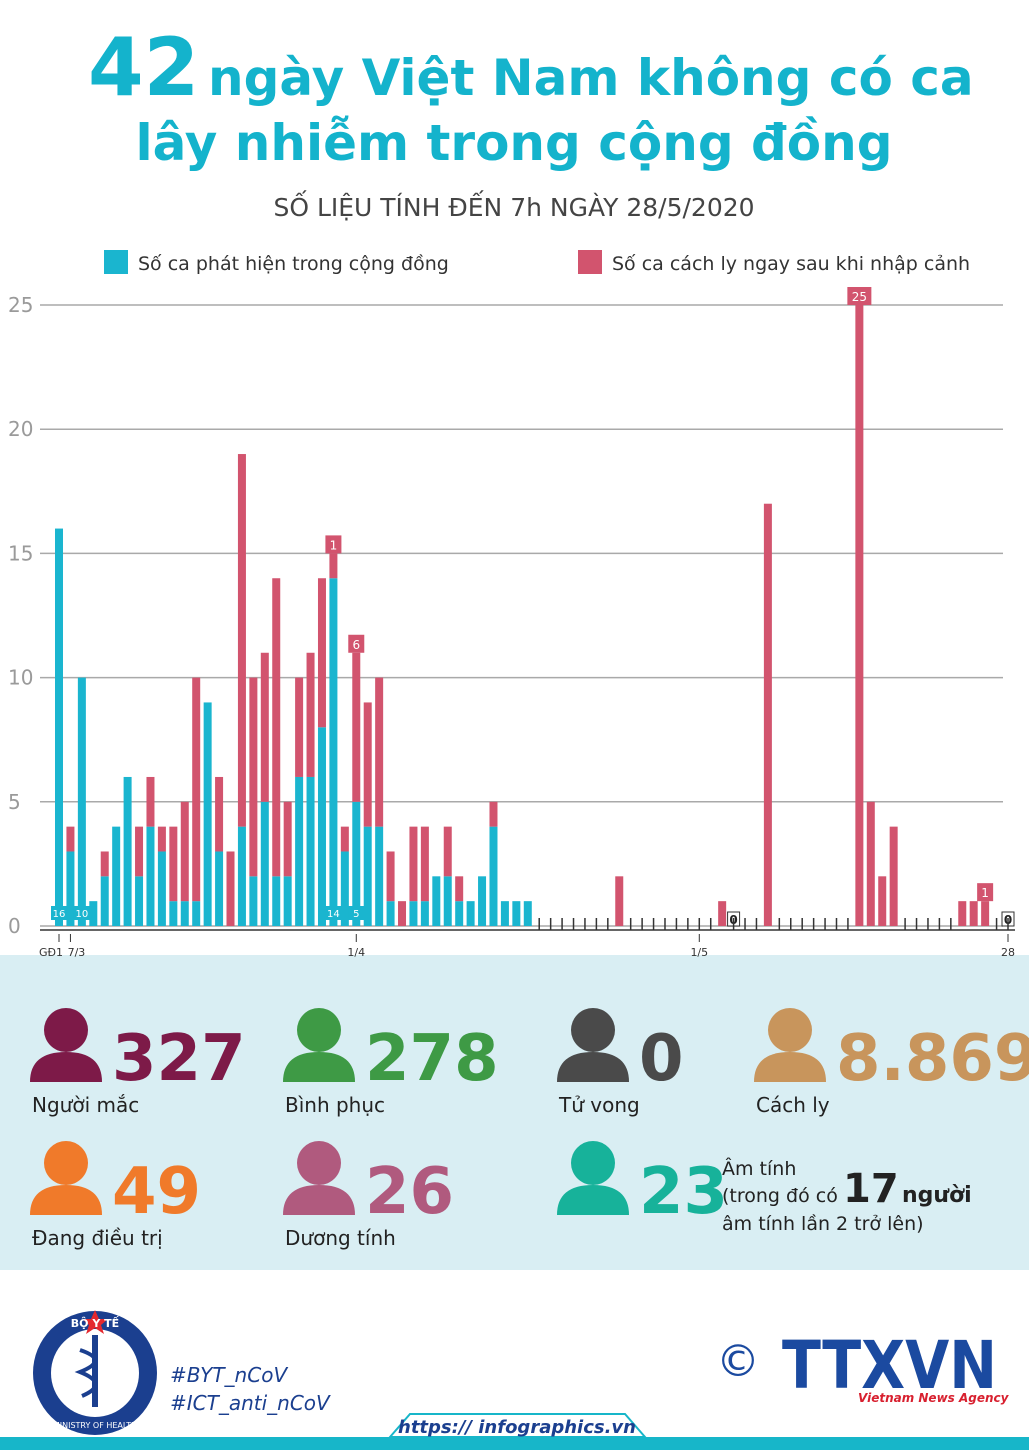 The image size is (1029, 1454). I want to click on logo-top: BỘ Y TẾ, so click(95, 1322).